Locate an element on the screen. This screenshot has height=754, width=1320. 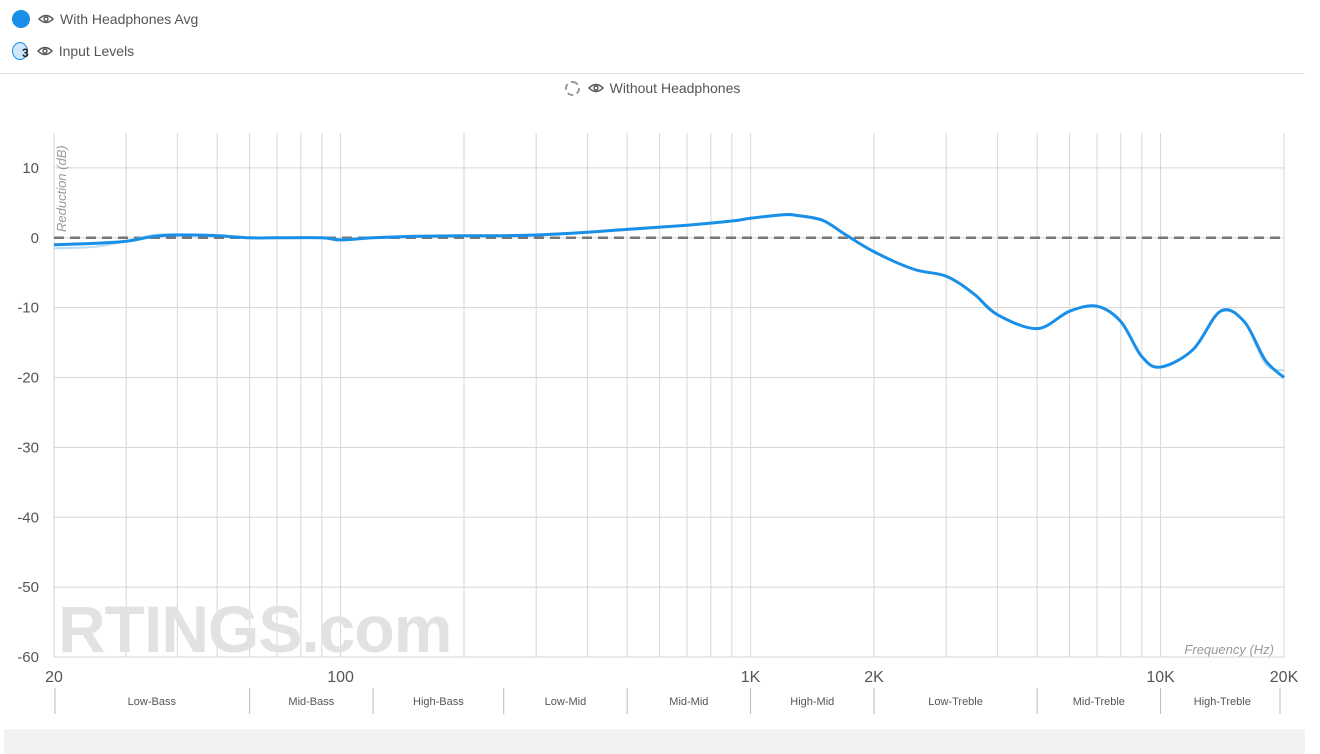
x-axis-ticks: 20 100 1K 2K 10K 20K is located at coordinates (671, 677).